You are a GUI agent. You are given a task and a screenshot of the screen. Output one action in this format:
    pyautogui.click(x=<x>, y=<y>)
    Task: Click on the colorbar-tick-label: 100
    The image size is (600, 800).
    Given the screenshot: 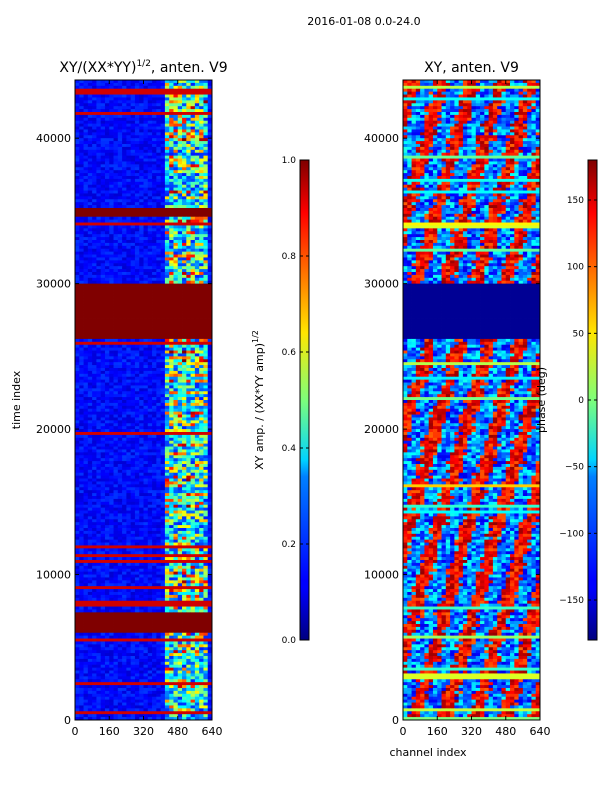 What is the action you would take?
    pyautogui.click(x=575, y=268)
    